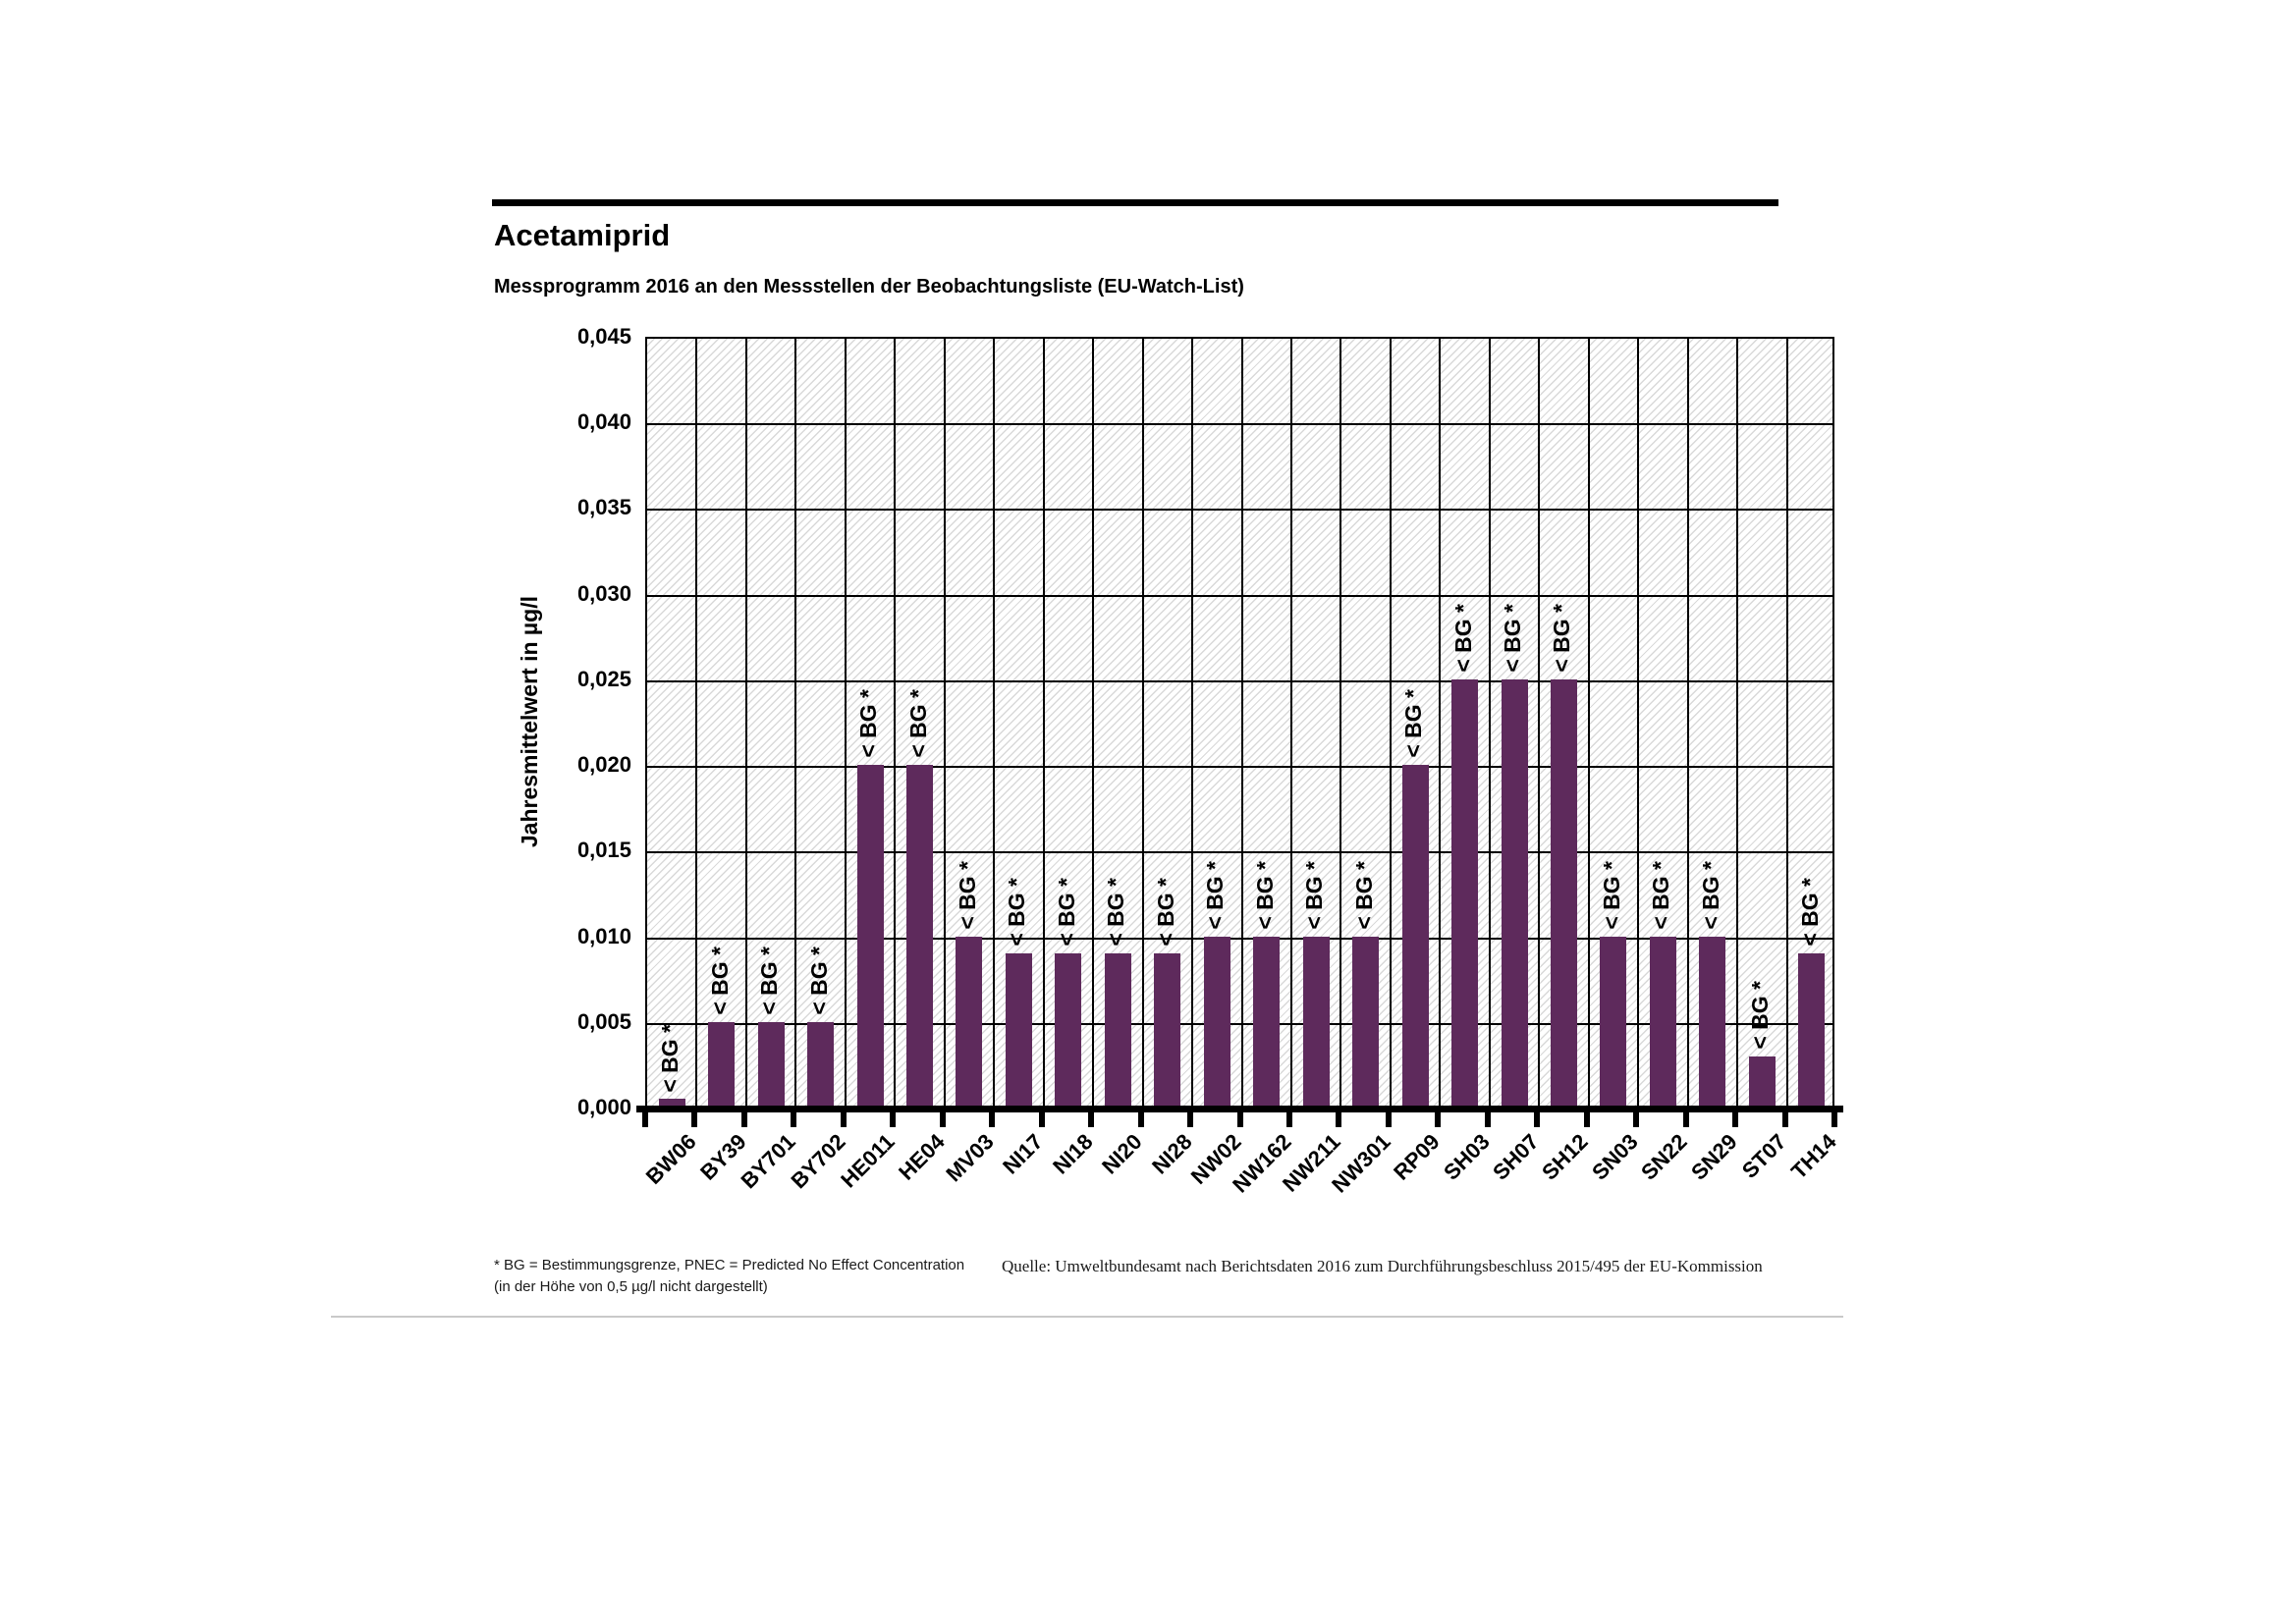 The width and height of the screenshot is (2296, 1624). I want to click on x-tick-label: SH03, so click(1466, 1157).